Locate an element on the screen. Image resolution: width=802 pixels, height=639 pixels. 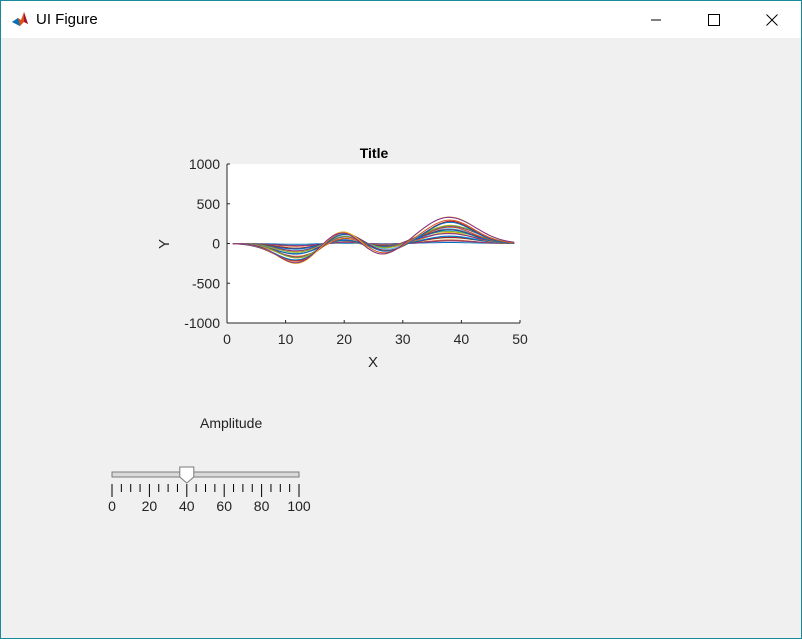
x-tick-label: 30 is located at coordinates (403, 339).